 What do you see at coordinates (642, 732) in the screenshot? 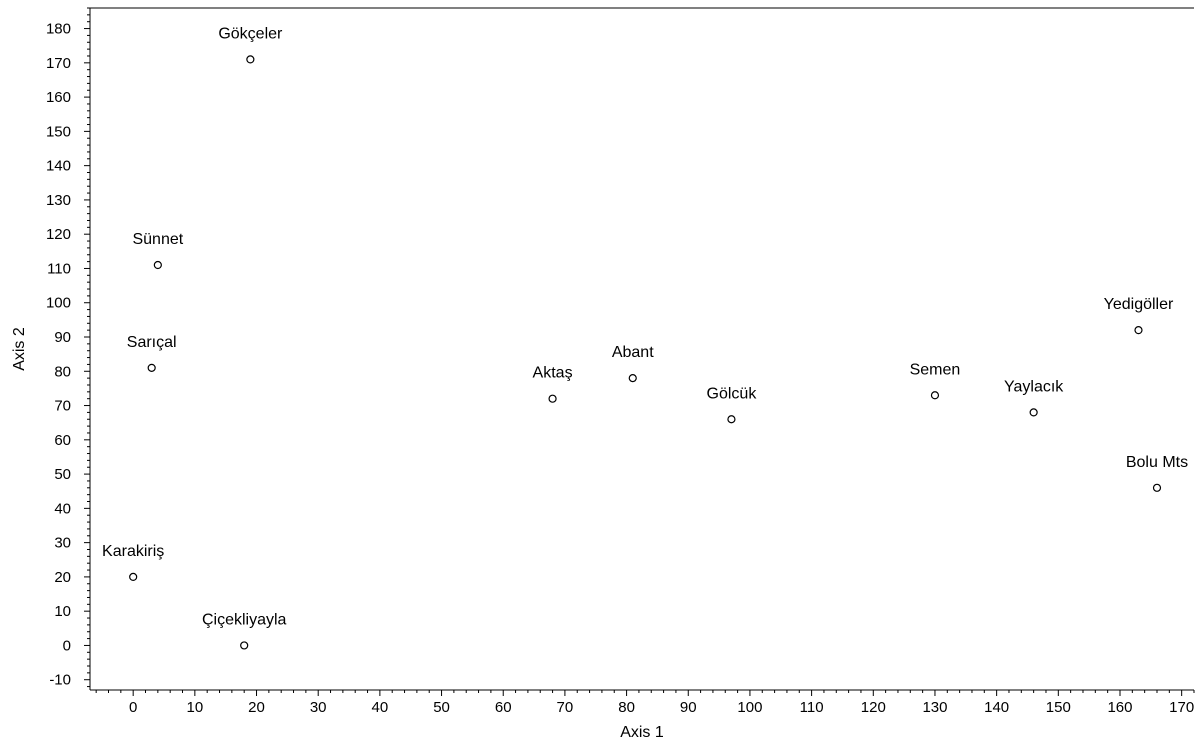
I see `x-axis-title: Axis 1` at bounding box center [642, 732].